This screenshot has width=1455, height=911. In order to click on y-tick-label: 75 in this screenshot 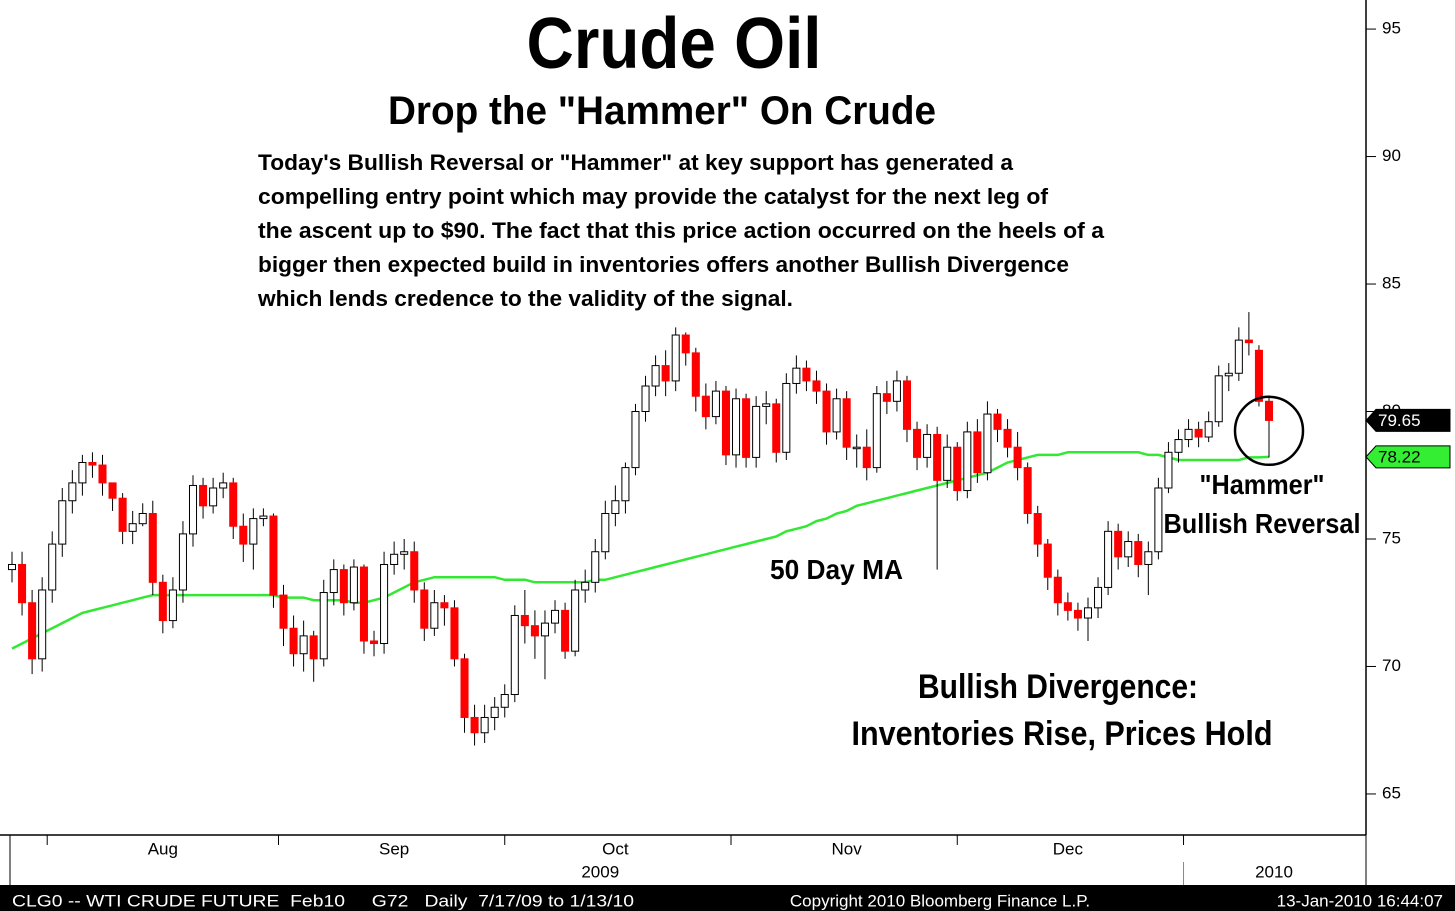, I will do `click(1391, 537)`.